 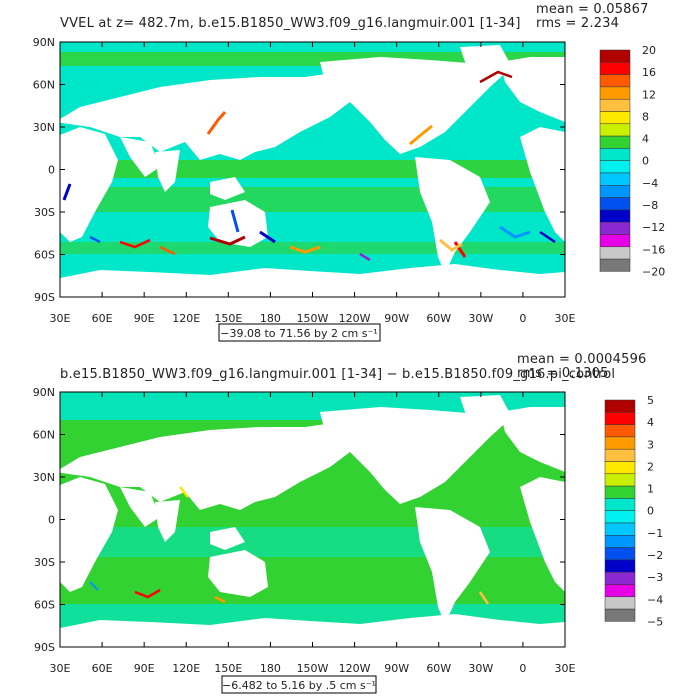 I want to click on colorbar-label: 0, so click(x=650, y=511).